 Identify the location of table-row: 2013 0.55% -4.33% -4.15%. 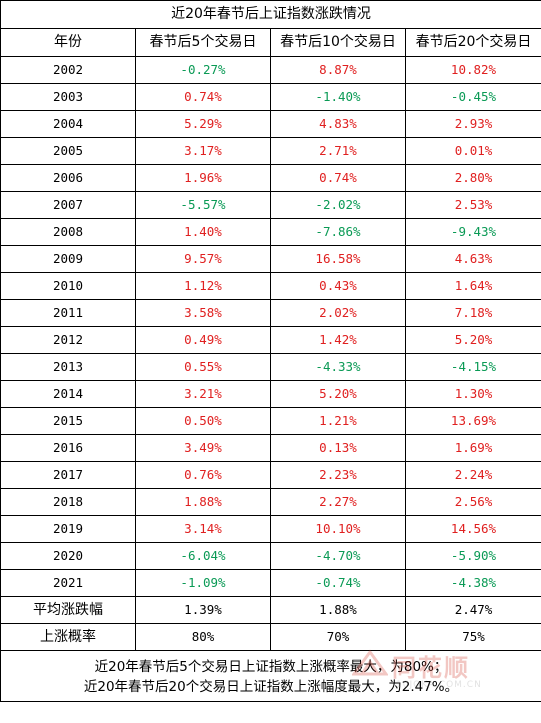
(270, 367).